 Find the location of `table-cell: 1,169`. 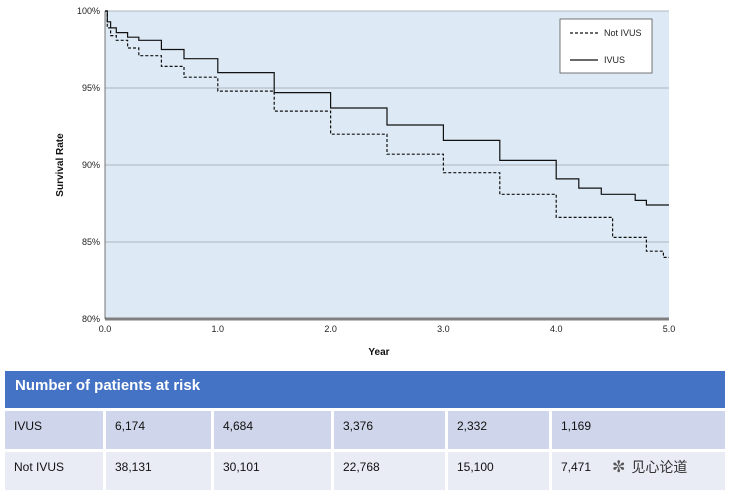

table-cell: 1,169 is located at coordinates (638, 430).